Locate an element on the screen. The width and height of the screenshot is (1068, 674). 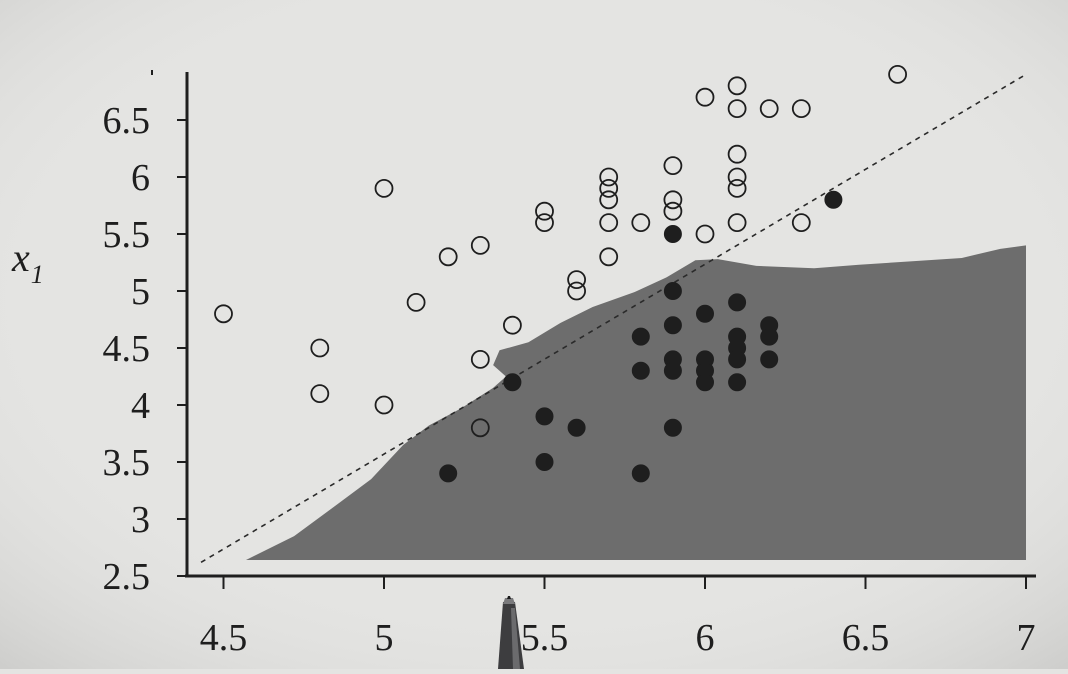
y-axis-label: x1 is located at coordinates (27, 262).